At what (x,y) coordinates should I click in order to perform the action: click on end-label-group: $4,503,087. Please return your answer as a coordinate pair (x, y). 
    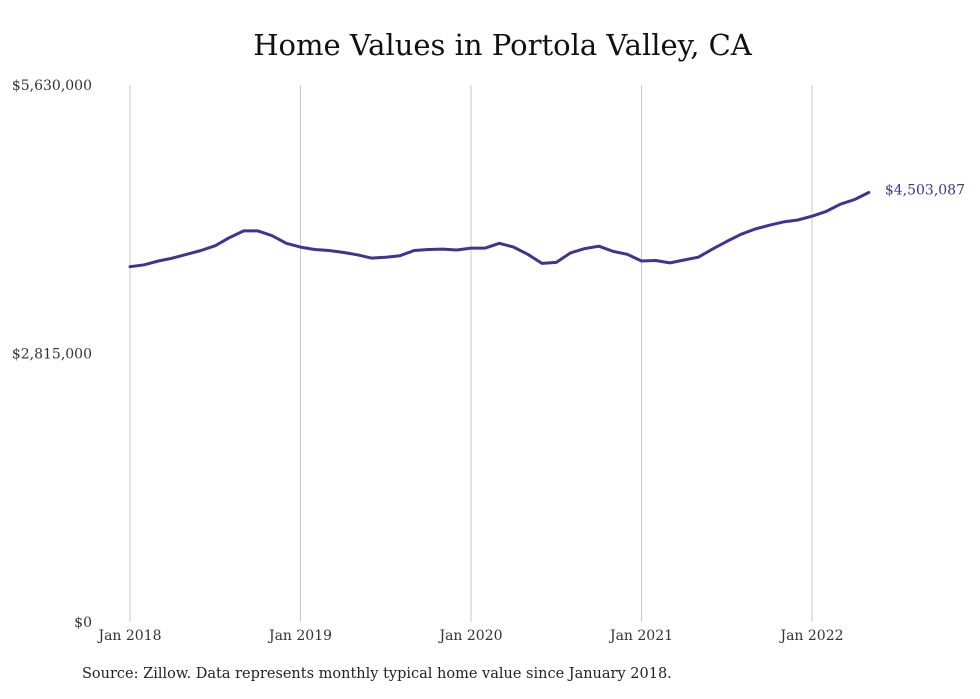
    Looking at the image, I should click on (925, 190).